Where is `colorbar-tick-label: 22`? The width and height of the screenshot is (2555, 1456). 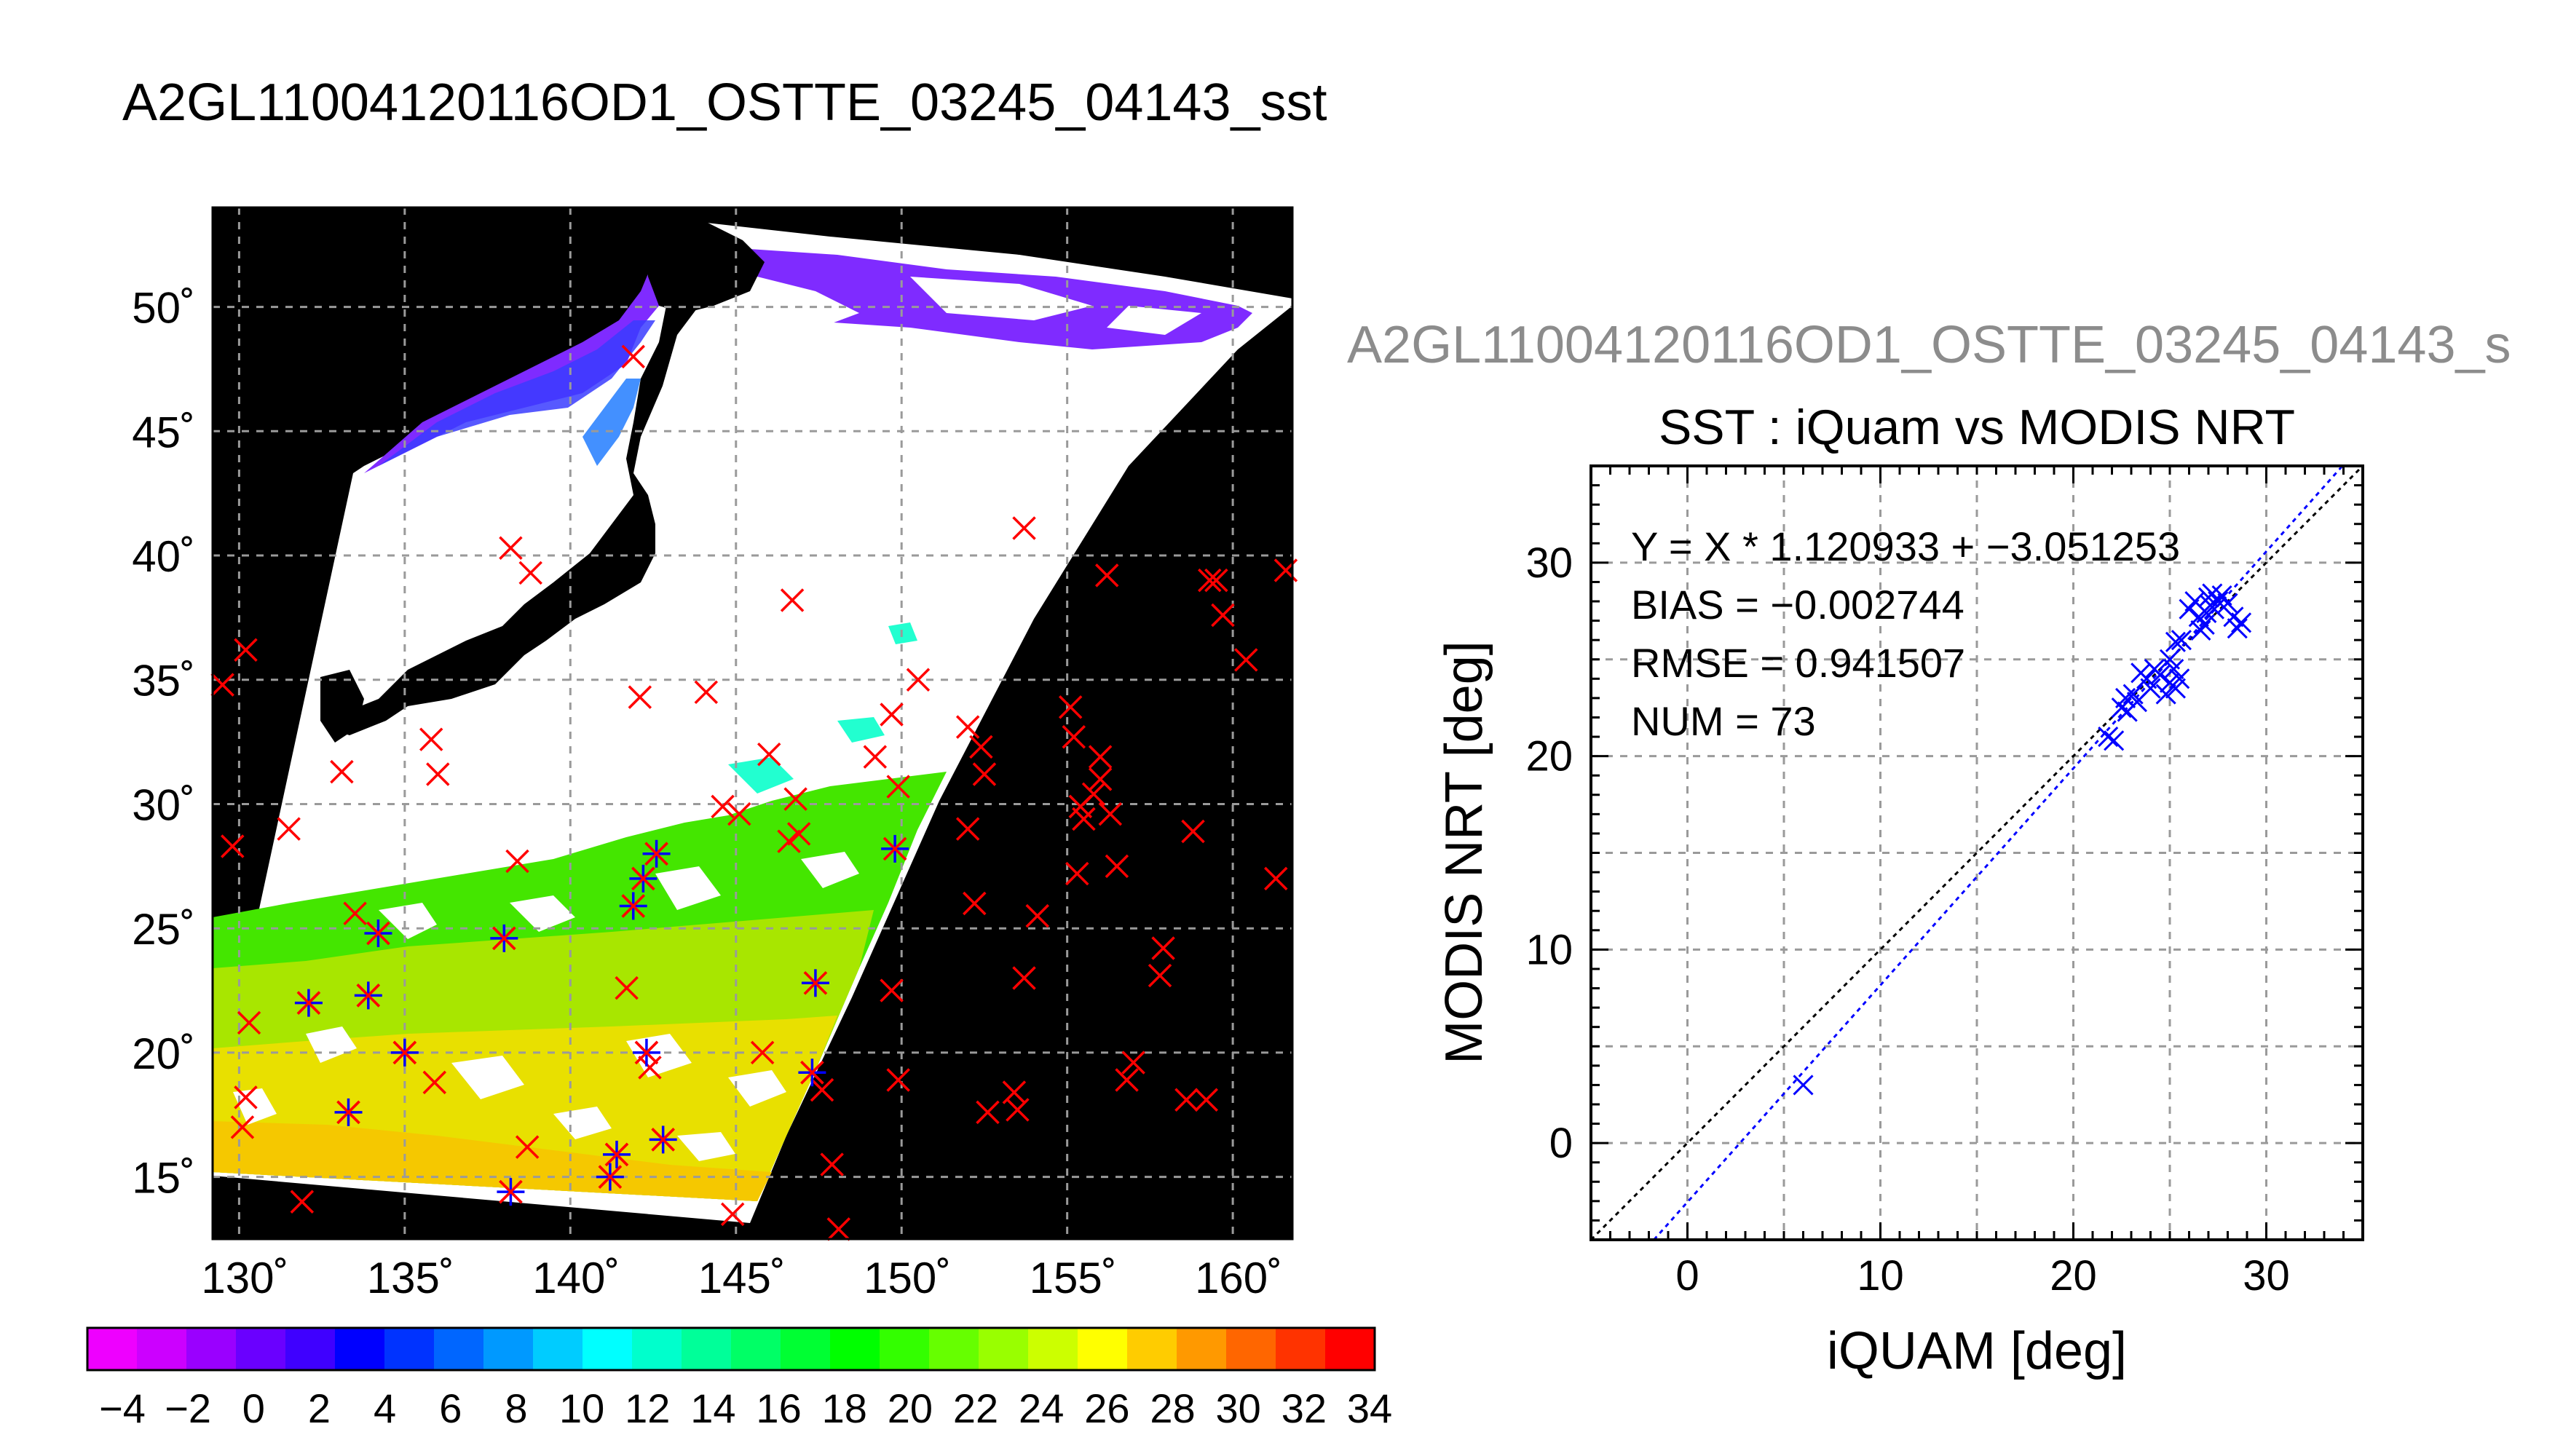 colorbar-tick-label: 22 is located at coordinates (975, 1408).